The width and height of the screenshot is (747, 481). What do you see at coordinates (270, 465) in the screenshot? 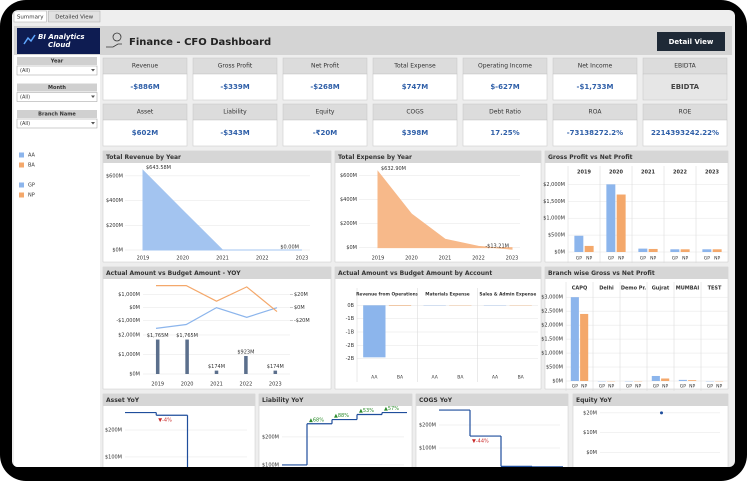
I see `y-tick-label: $100M` at bounding box center [270, 465].